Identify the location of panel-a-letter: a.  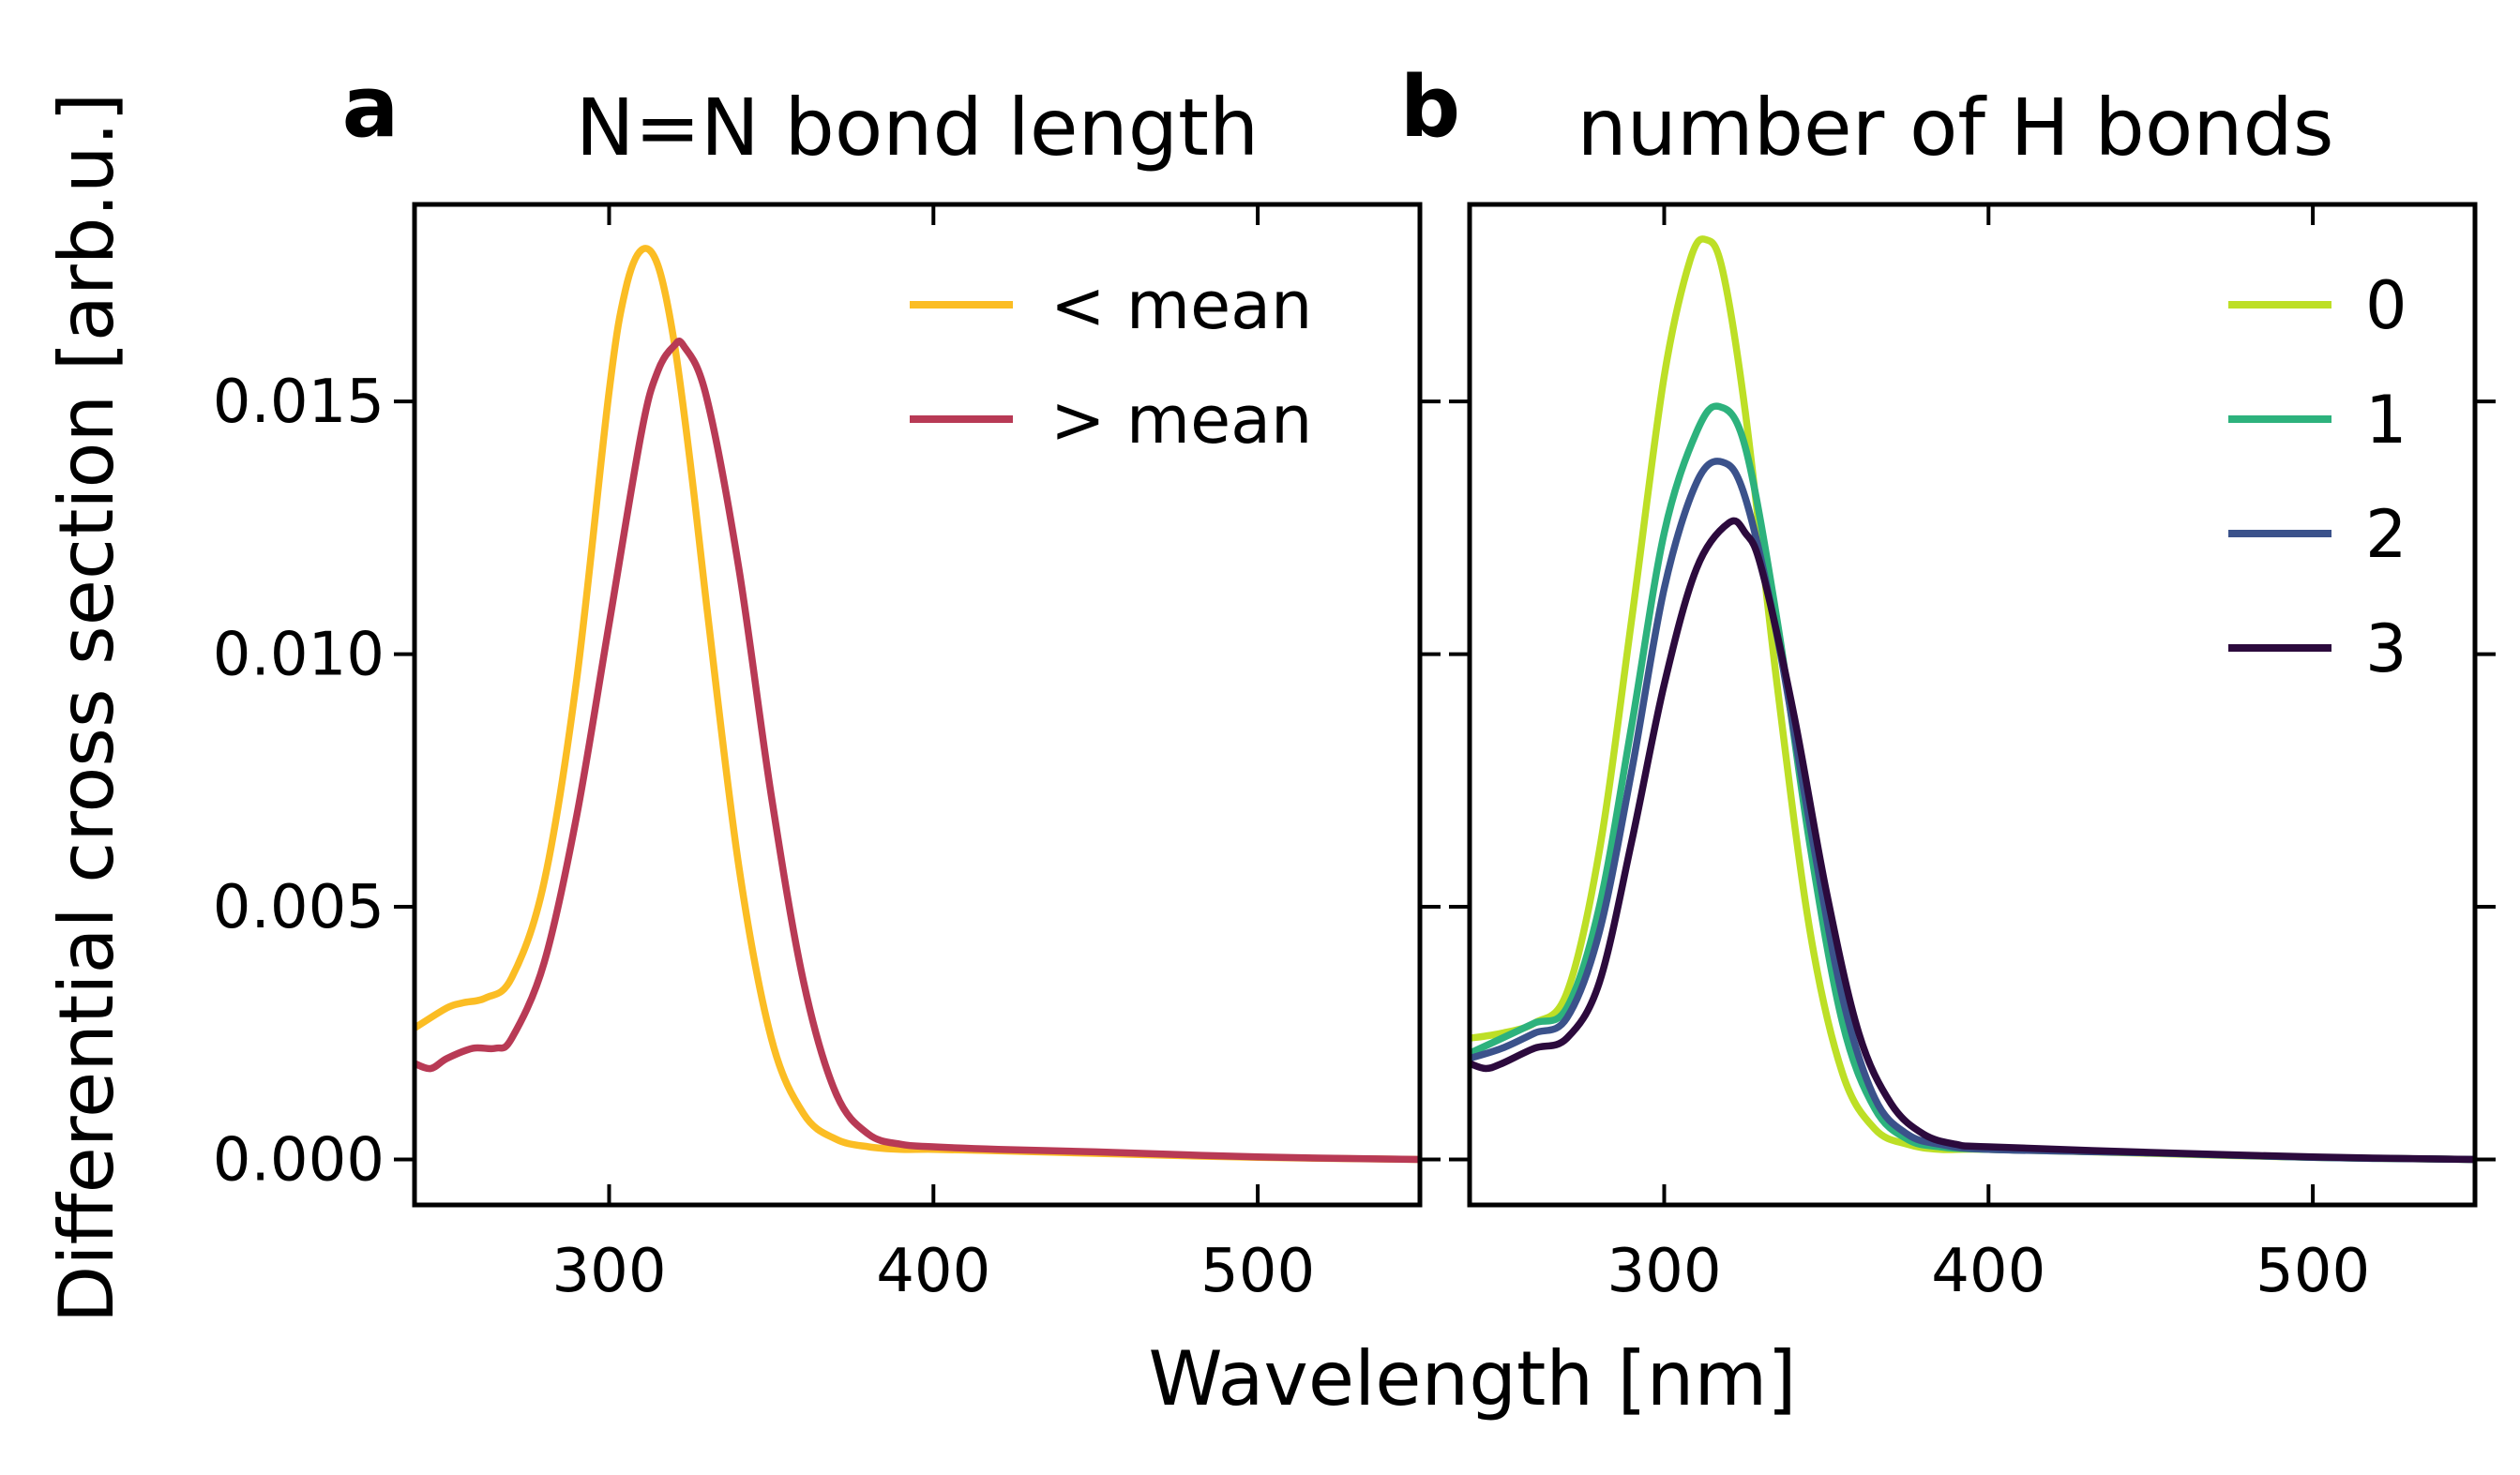
(371, 107).